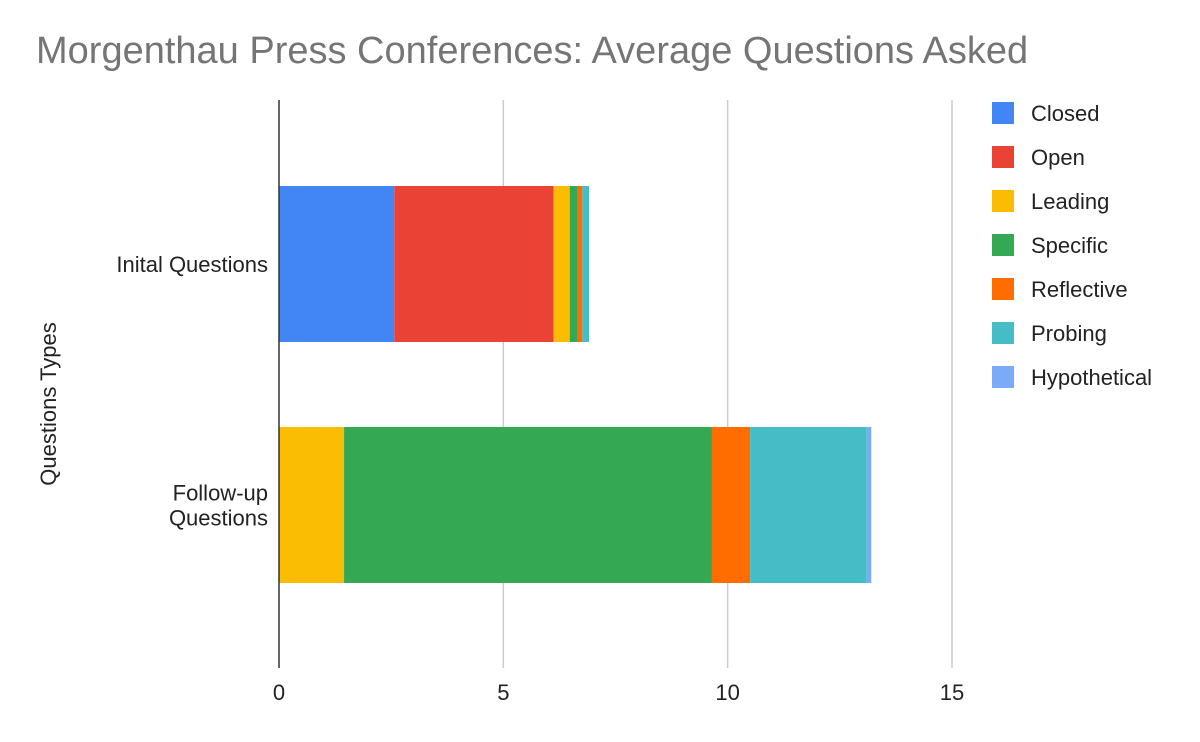 The image size is (1200, 742). I want to click on legend-label: Hypothetical, so click(1091, 377).